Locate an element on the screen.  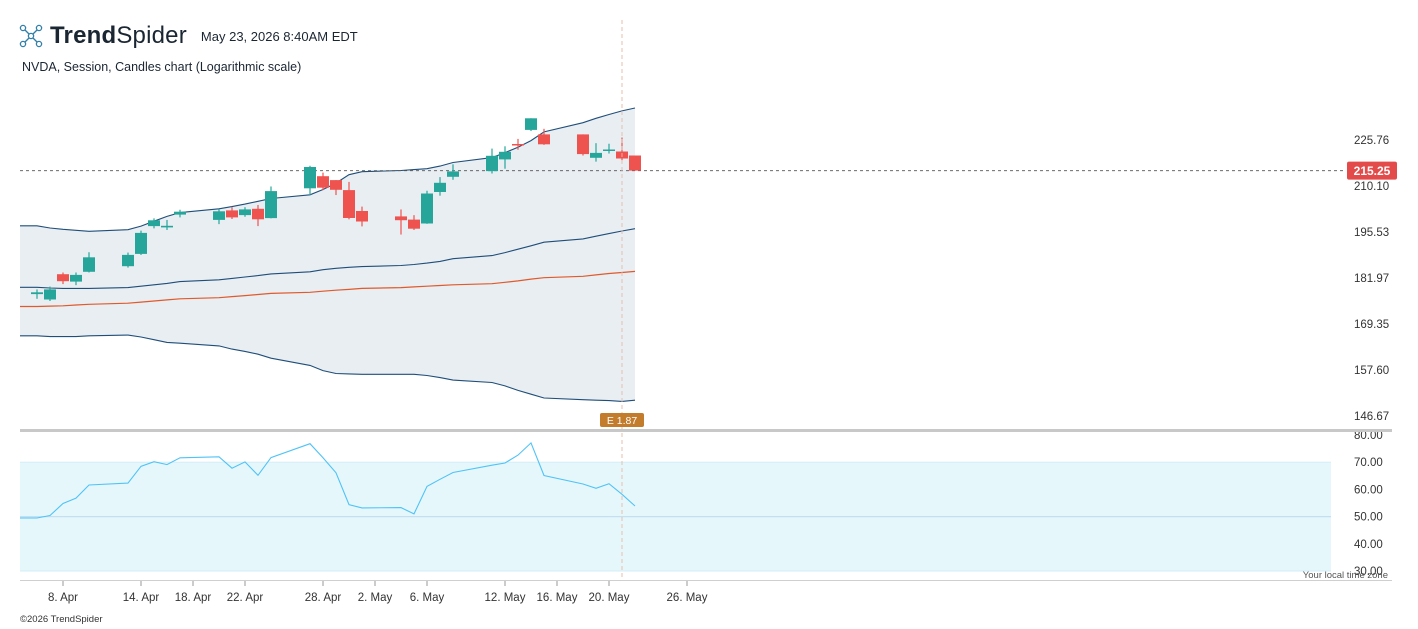
x-axis-tick-label: 28. Apr is located at coordinates (323, 598).